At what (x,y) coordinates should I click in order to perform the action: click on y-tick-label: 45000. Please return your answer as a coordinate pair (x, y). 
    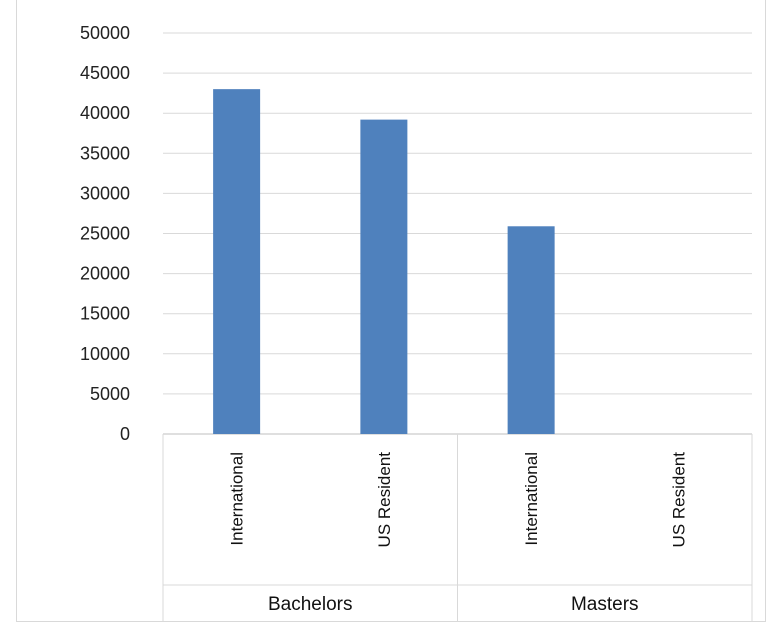
    Looking at the image, I should click on (105, 73).